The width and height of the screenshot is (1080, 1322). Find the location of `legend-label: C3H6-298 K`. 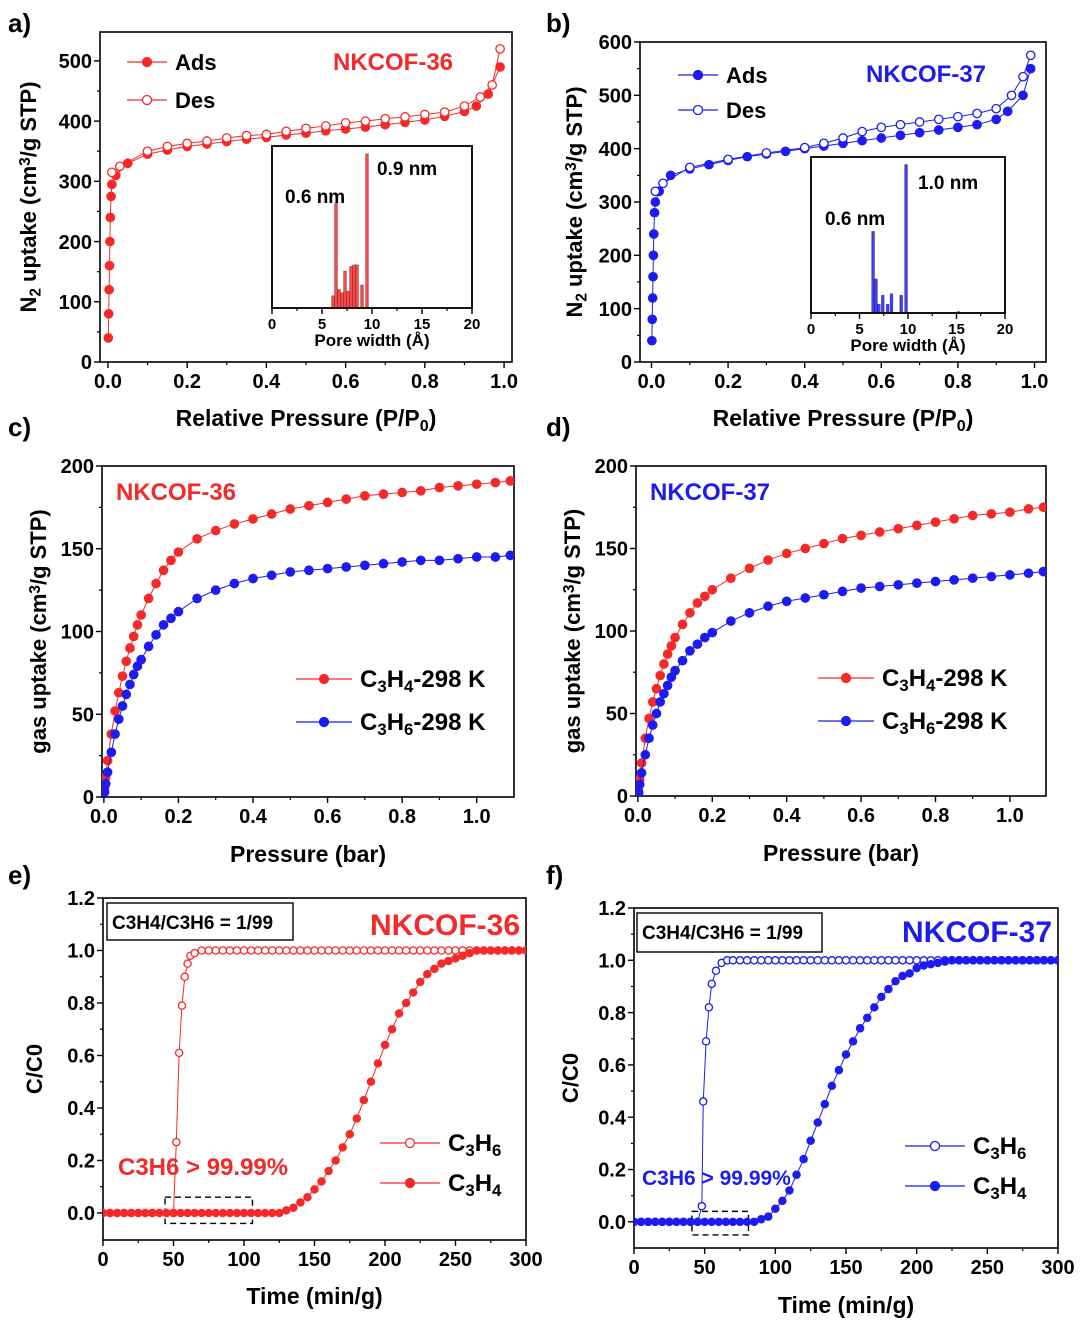

legend-label: C3H6-298 K is located at coordinates (945, 723).